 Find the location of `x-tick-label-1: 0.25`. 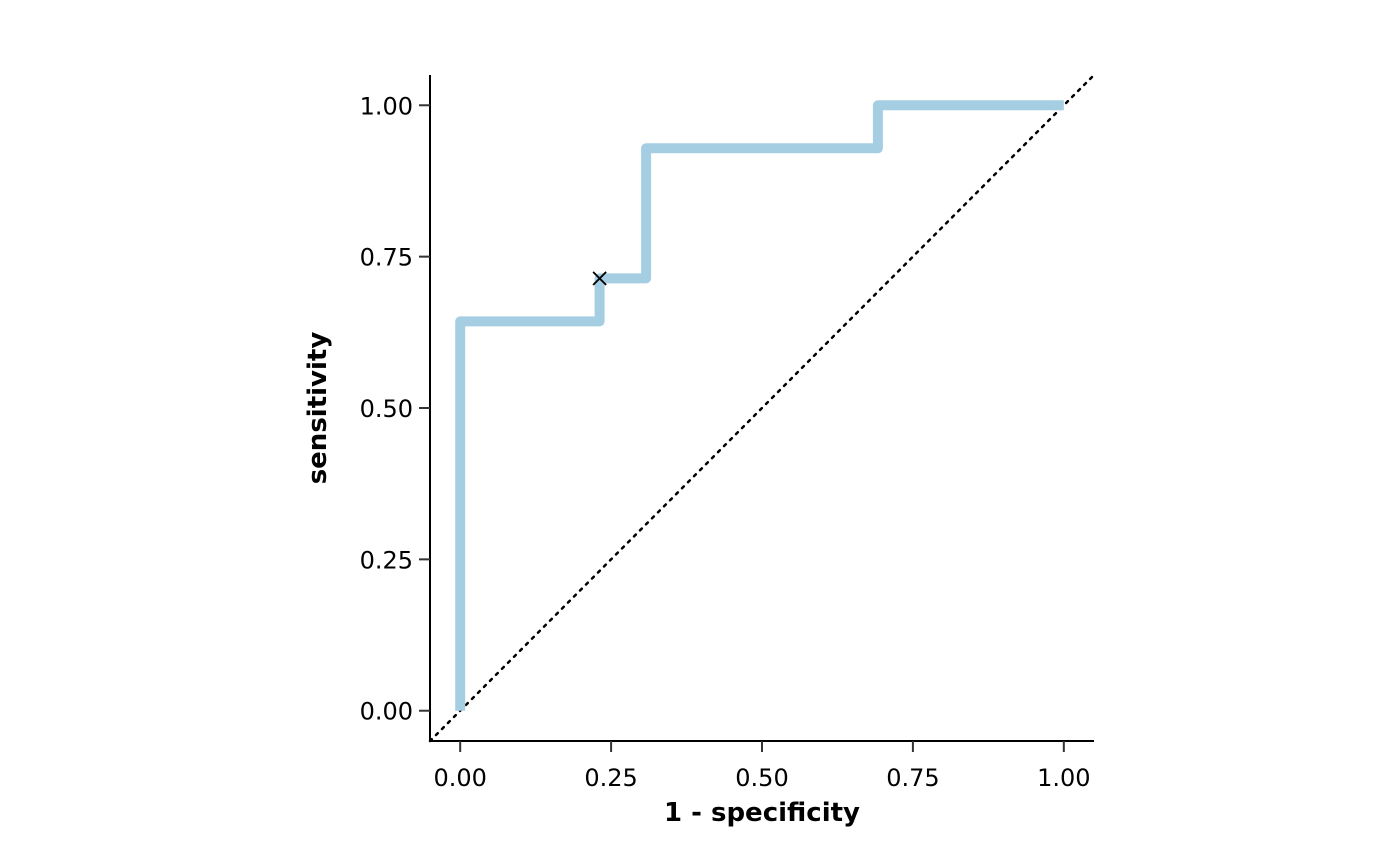

x-tick-label-1: 0.25 is located at coordinates (610, 778).